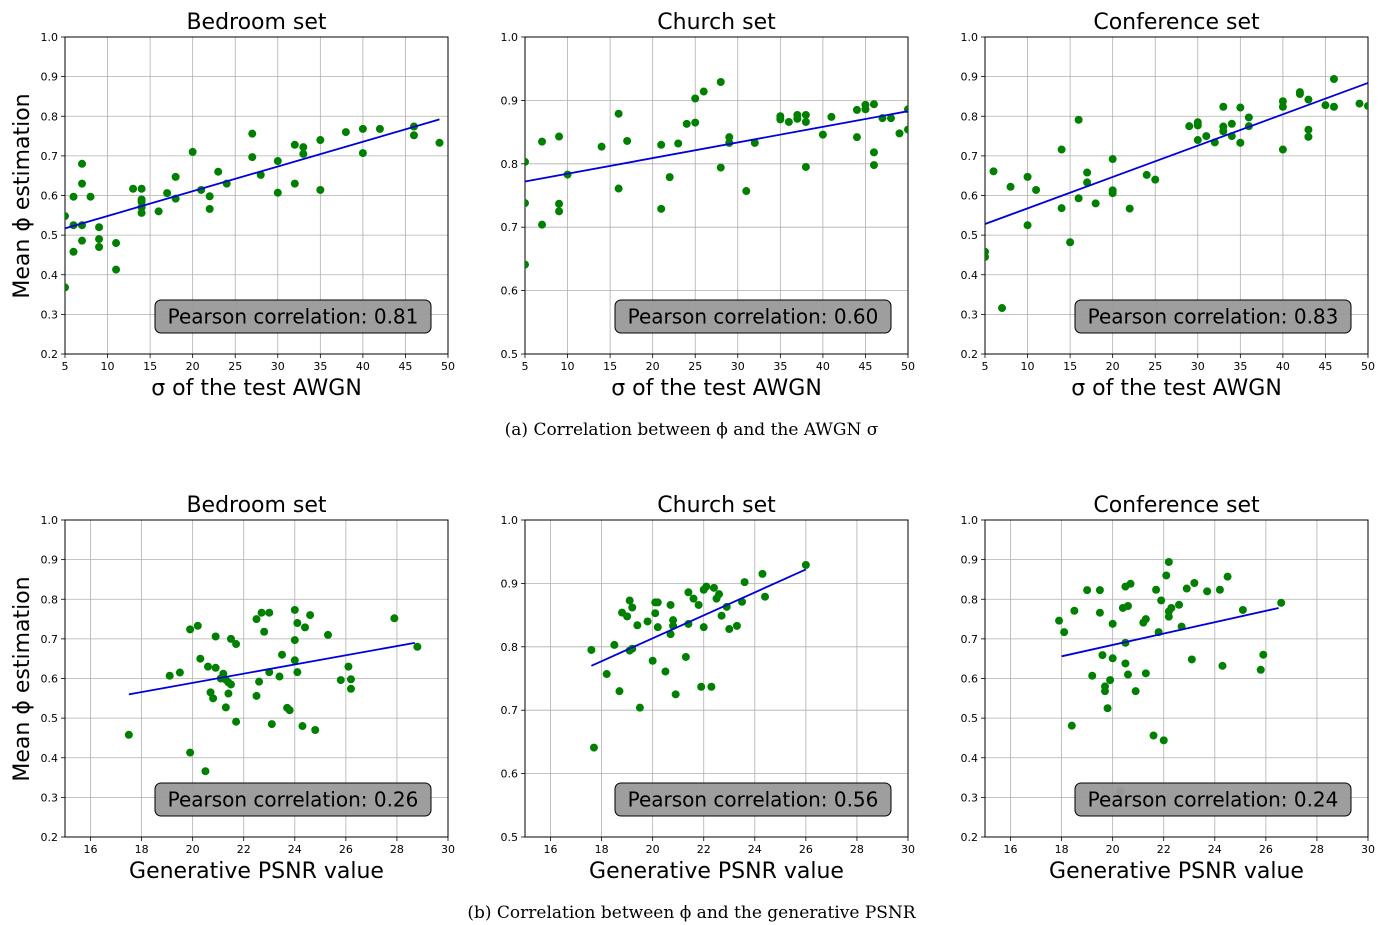 The height and width of the screenshot is (925, 1383). What do you see at coordinates (363, 366) in the screenshot?
I see `x-tick-label: 40` at bounding box center [363, 366].